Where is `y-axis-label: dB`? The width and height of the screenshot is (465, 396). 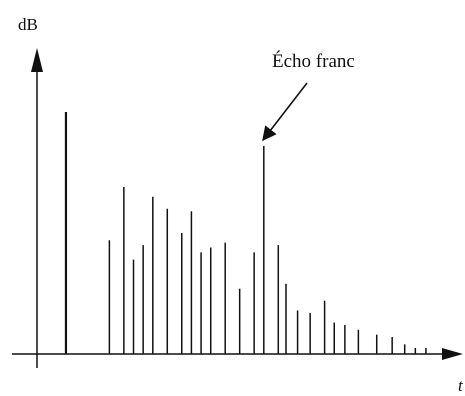 y-axis-label: dB is located at coordinates (28, 24).